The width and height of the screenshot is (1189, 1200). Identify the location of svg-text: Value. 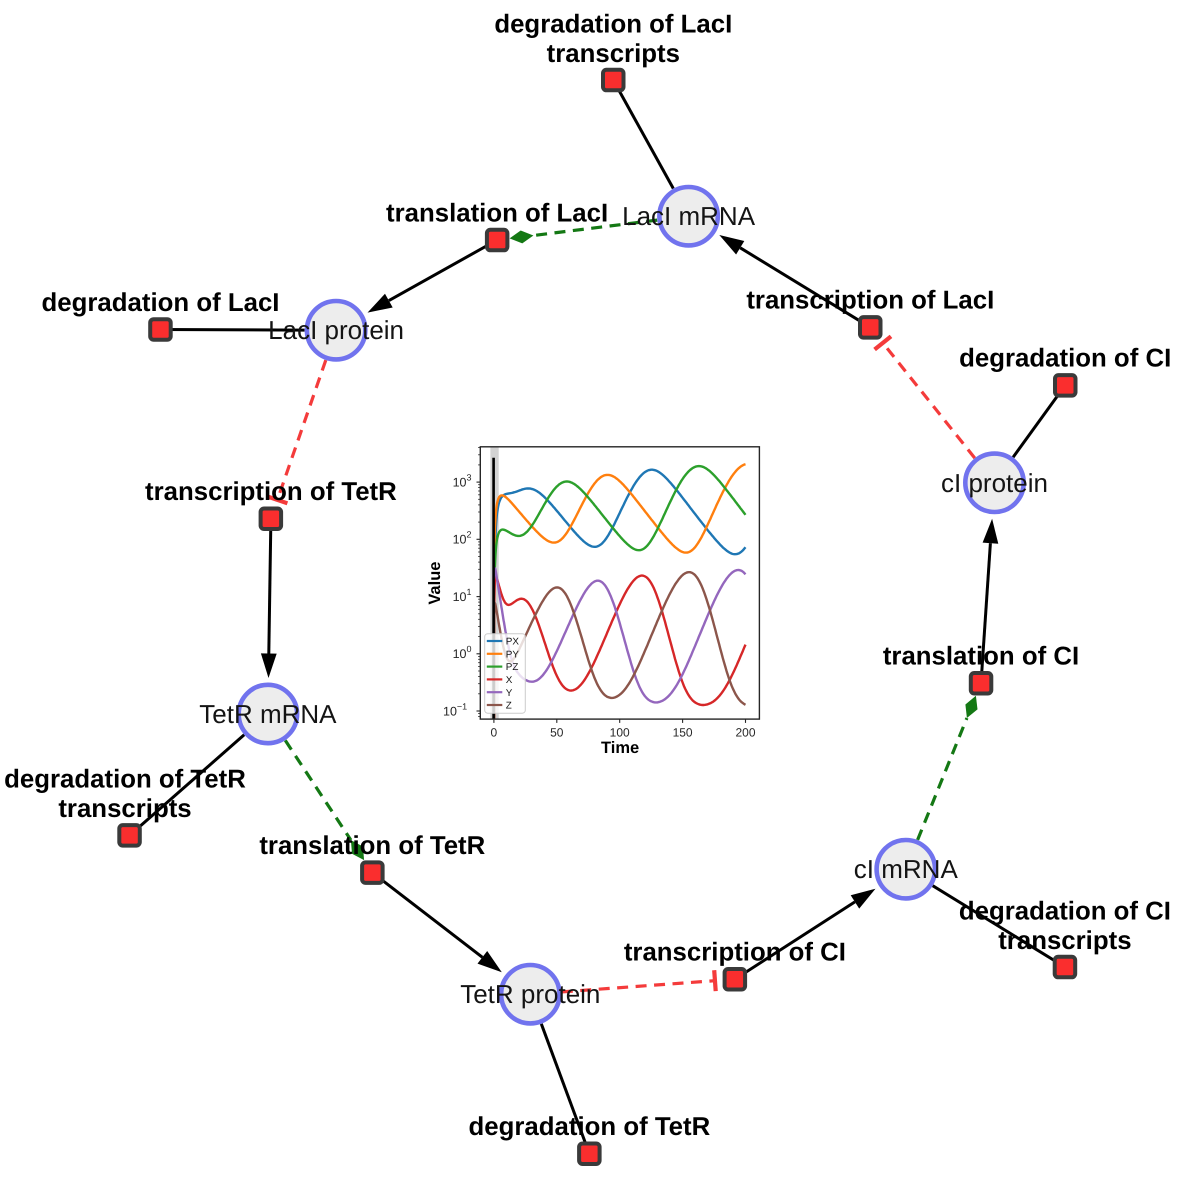
(435, 583).